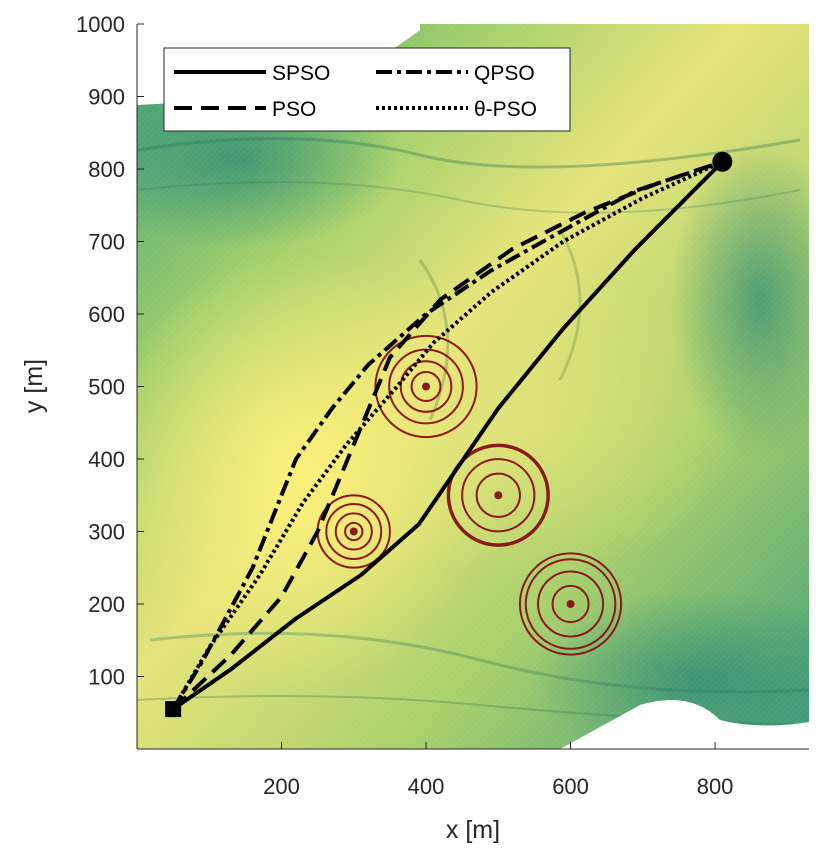 The height and width of the screenshot is (857, 831). Describe the element at coordinates (715, 786) in the screenshot. I see `x-tick-label: 800` at that location.